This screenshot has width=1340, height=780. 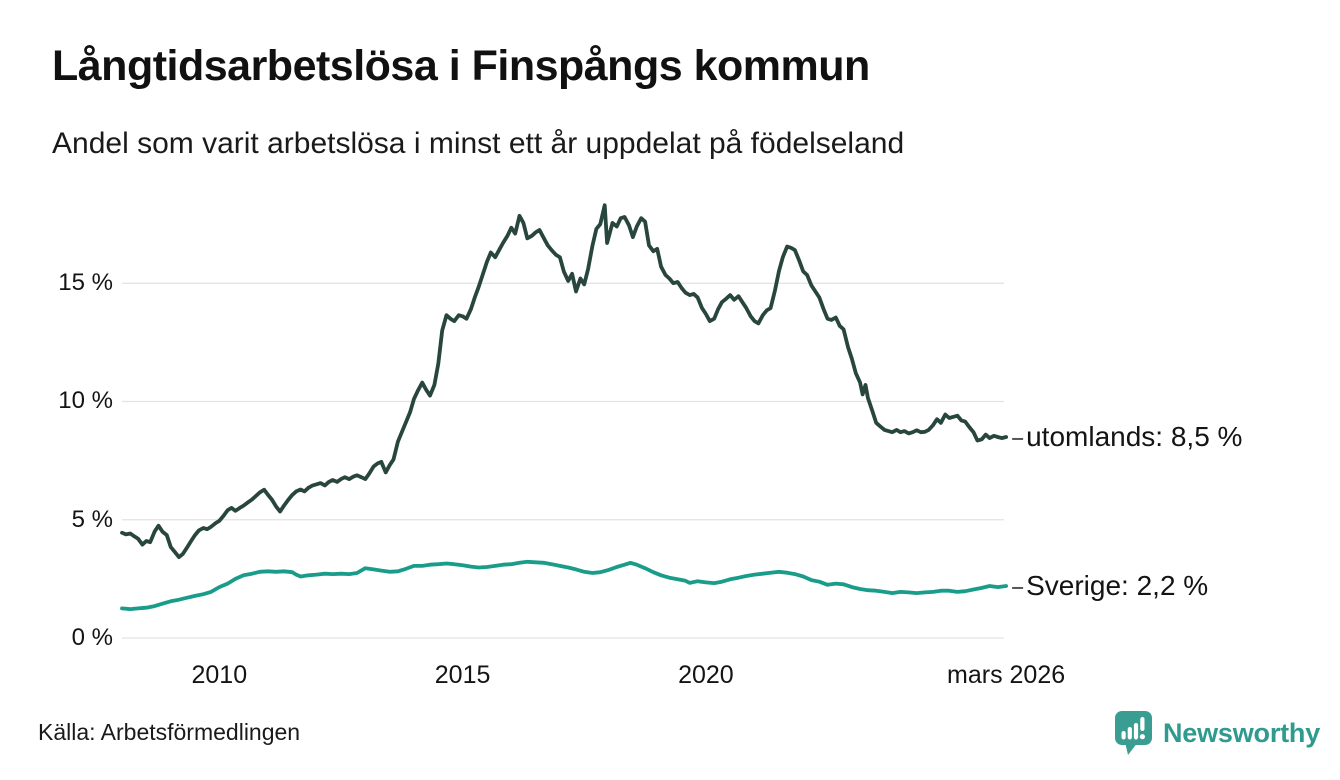 What do you see at coordinates (1242, 732) in the screenshot?
I see `newsworthy-logo-text: Newsworthy` at bounding box center [1242, 732].